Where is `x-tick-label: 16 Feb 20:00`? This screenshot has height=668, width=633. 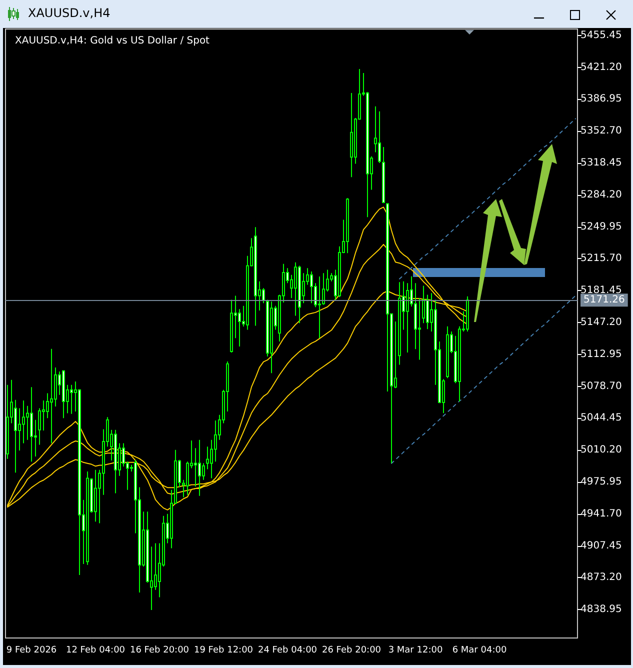
x-tick-label: 16 Feb 20:00 is located at coordinates (160, 651).